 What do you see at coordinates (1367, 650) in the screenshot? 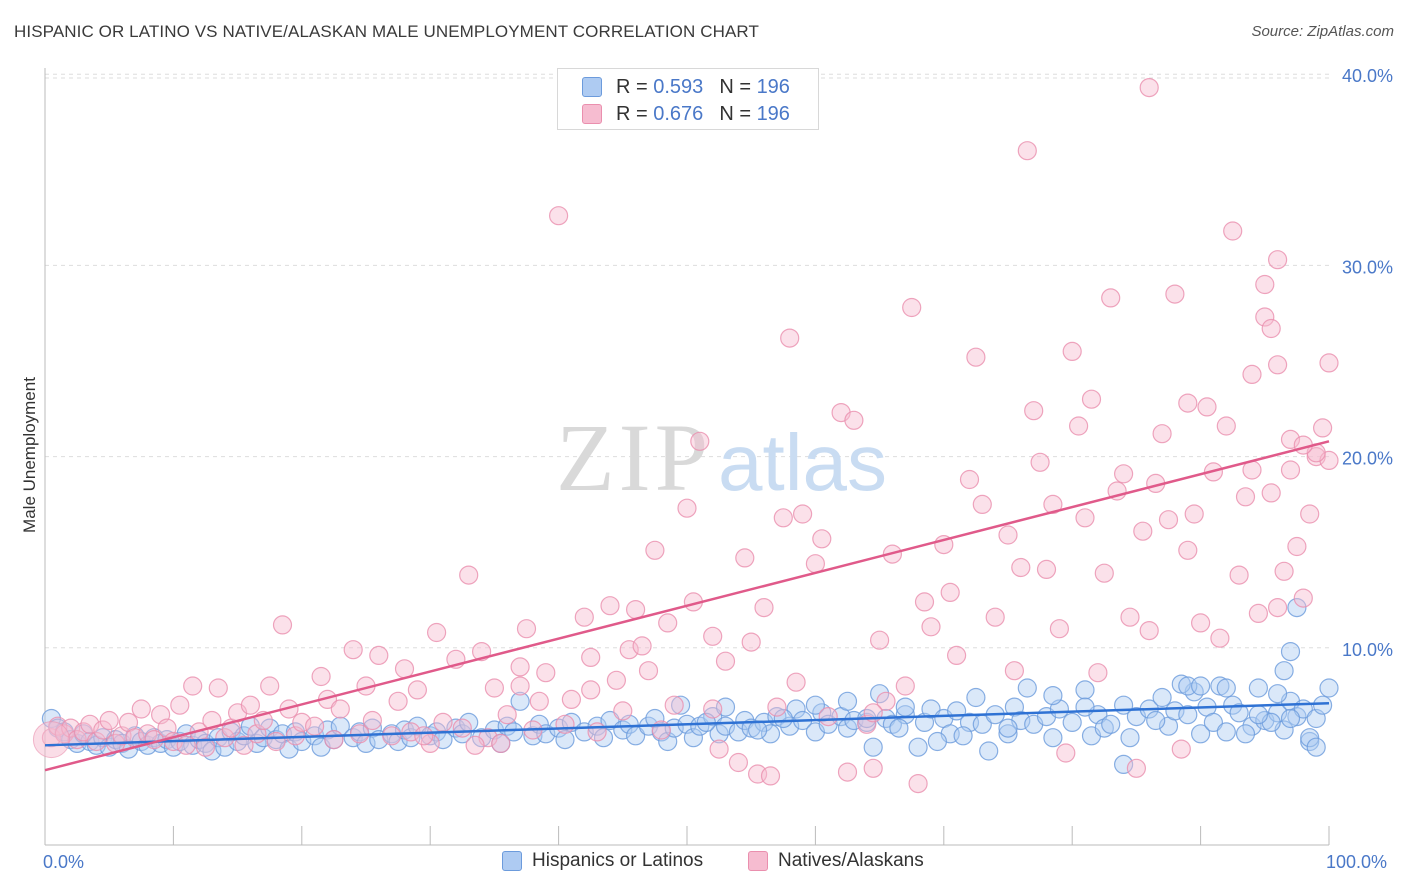
I see `y-tick-label-0: 10.0%` at bounding box center [1367, 650].